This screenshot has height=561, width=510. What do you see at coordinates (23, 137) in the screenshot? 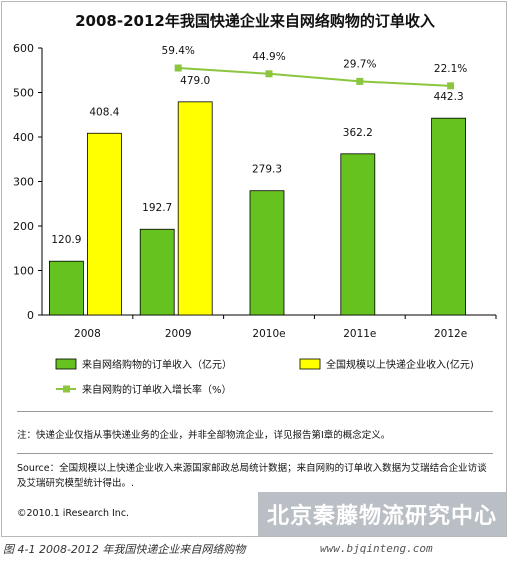
I see `y-tick-label: 400` at bounding box center [23, 137].